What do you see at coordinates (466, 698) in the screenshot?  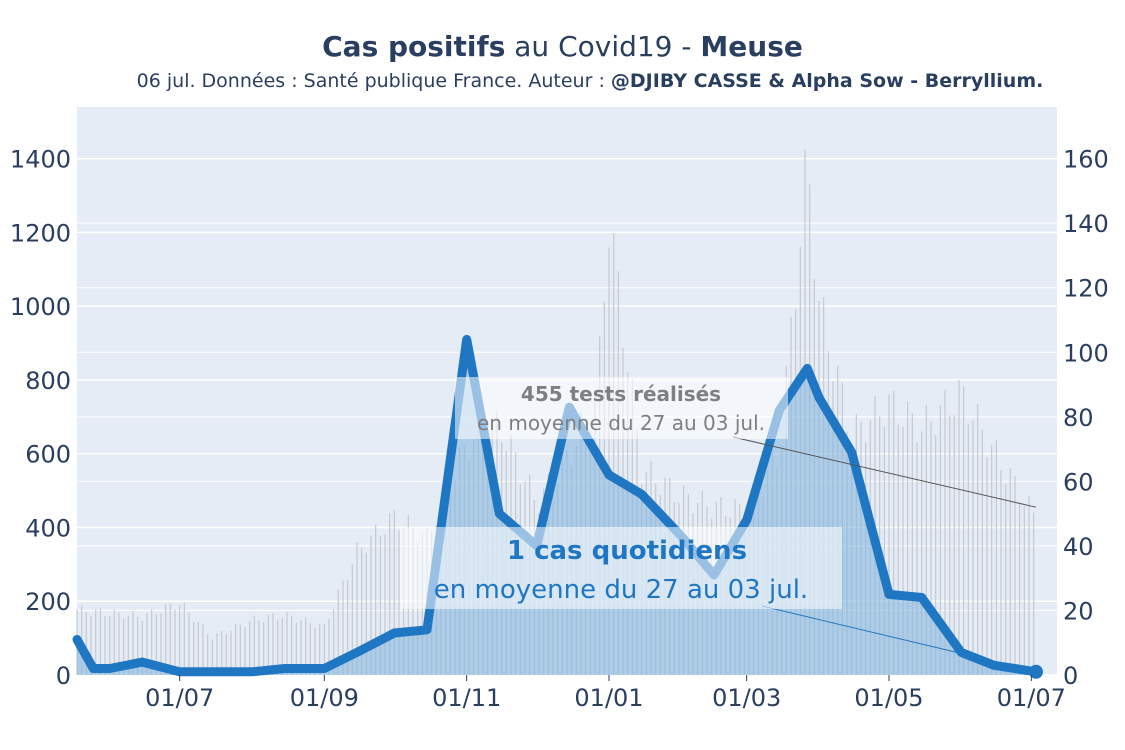 I see `x-tick-label: 01/11` at bounding box center [466, 698].